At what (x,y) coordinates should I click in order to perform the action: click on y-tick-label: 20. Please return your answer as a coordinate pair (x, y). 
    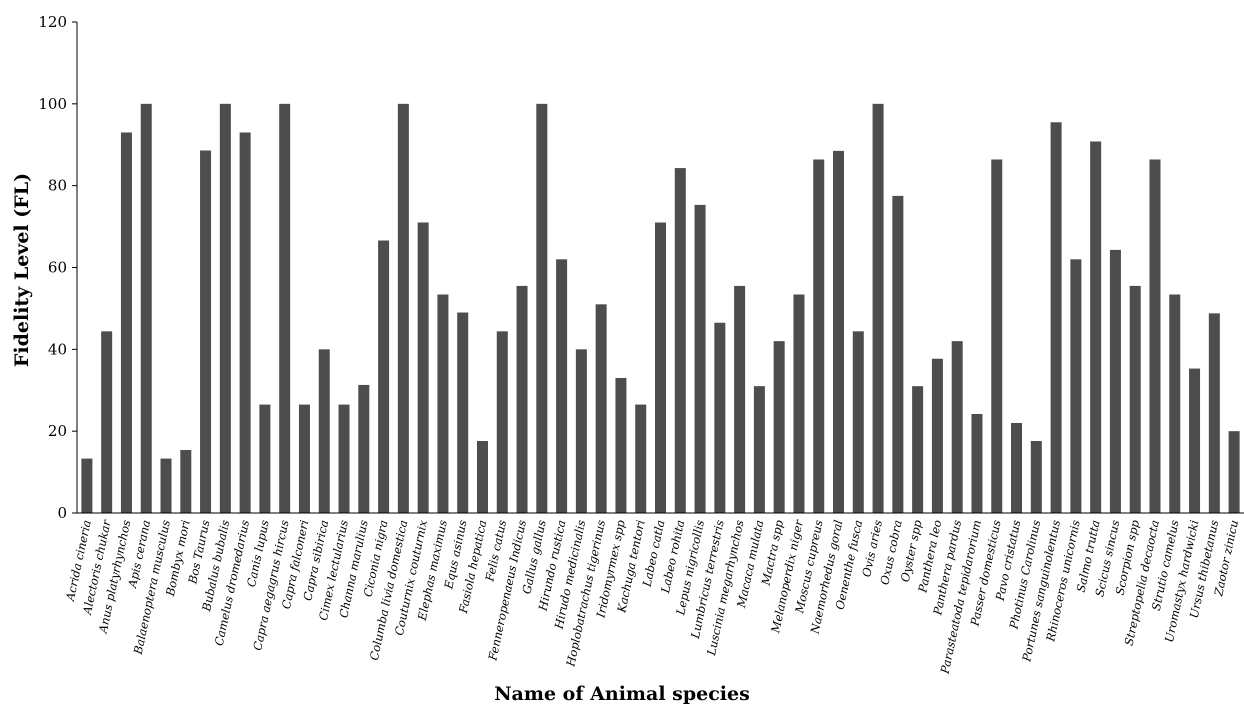
    Looking at the image, I should click on (57, 431).